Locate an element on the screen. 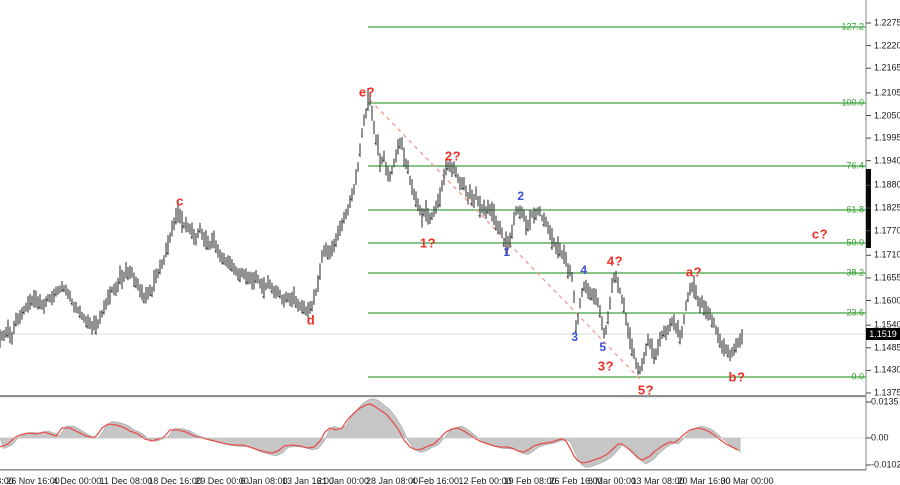 Image resolution: width=900 pixels, height=485 pixels. wave-label-5: 5 is located at coordinates (603, 347).